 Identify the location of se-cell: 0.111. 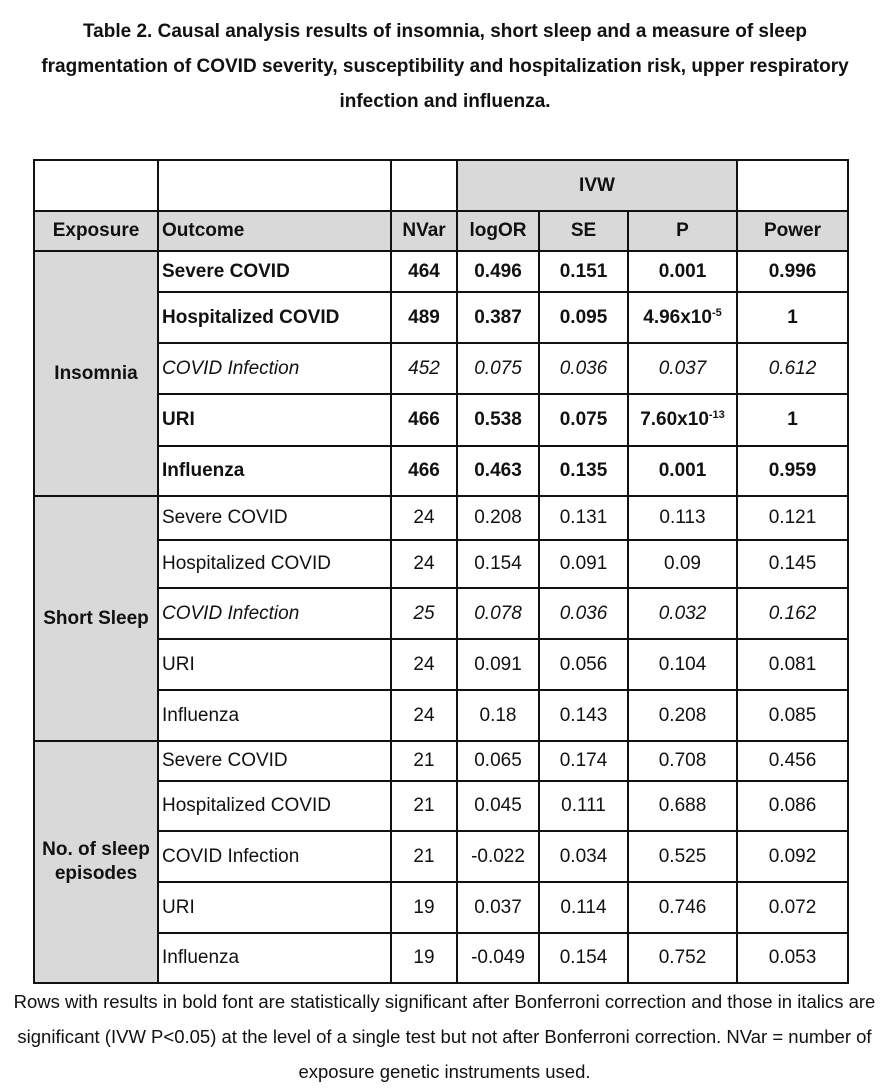
(583, 806).